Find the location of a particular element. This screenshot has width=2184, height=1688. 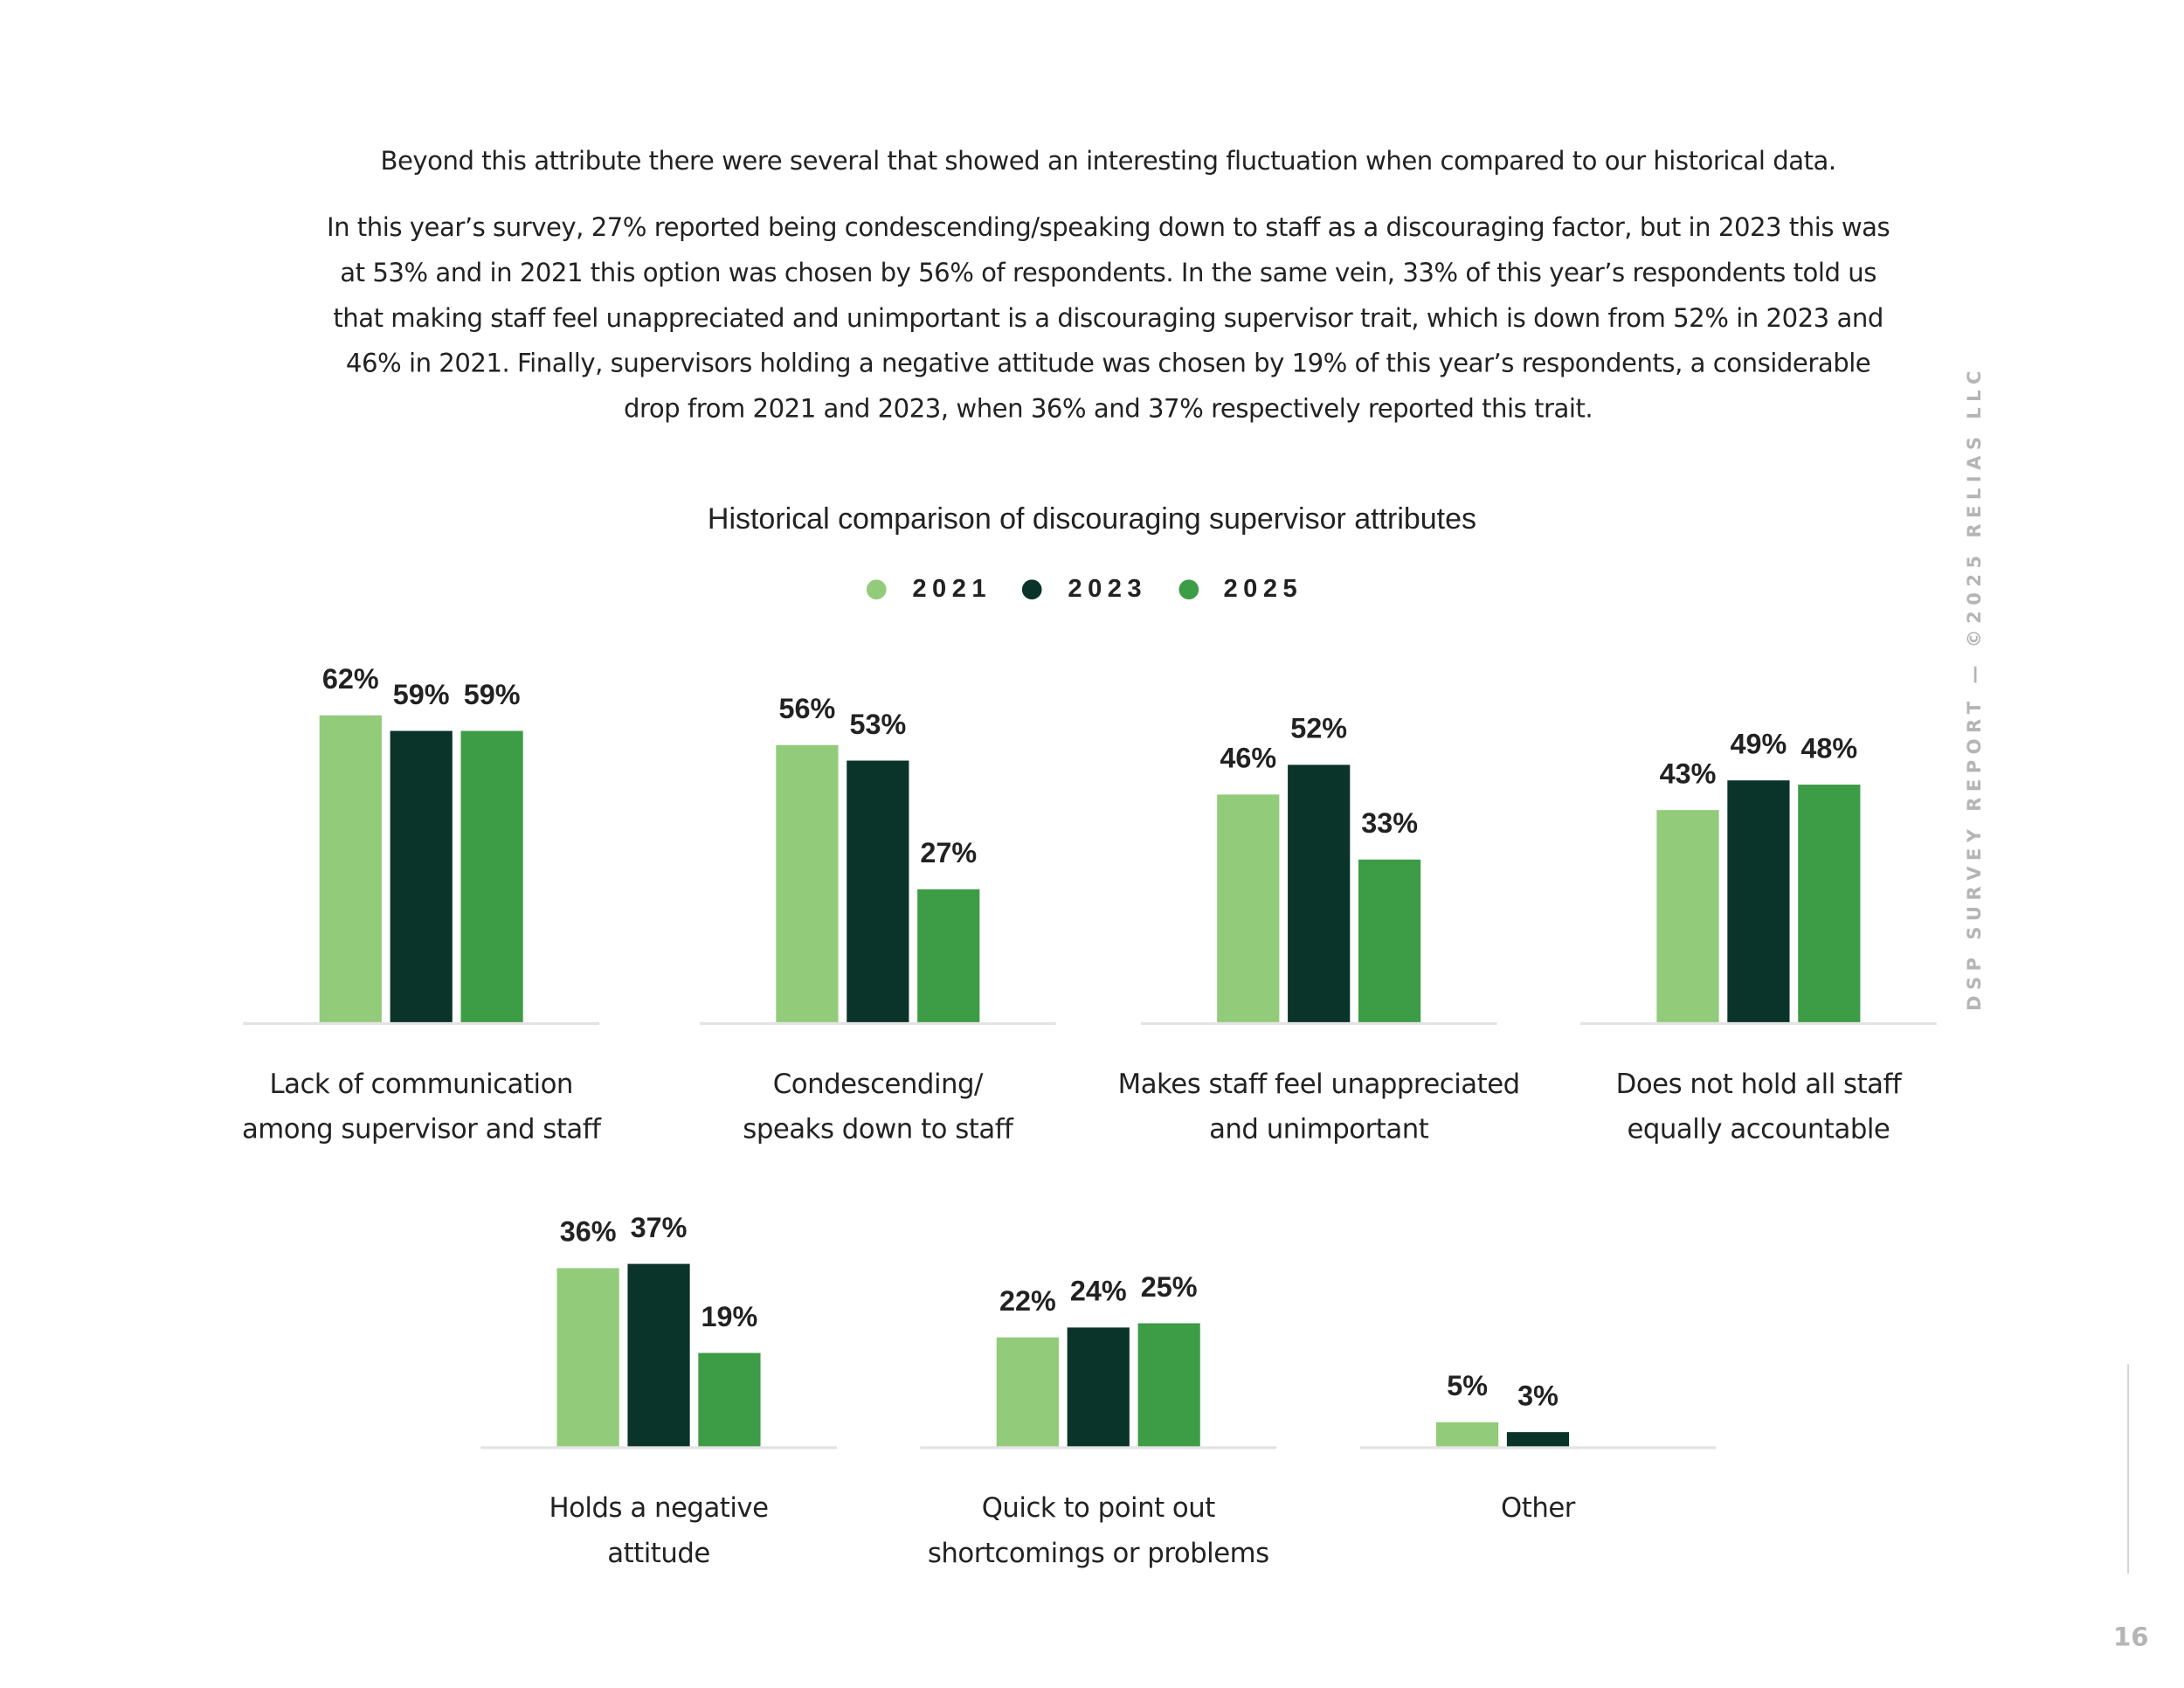

legend-item: 2025 is located at coordinates (1247, 589).